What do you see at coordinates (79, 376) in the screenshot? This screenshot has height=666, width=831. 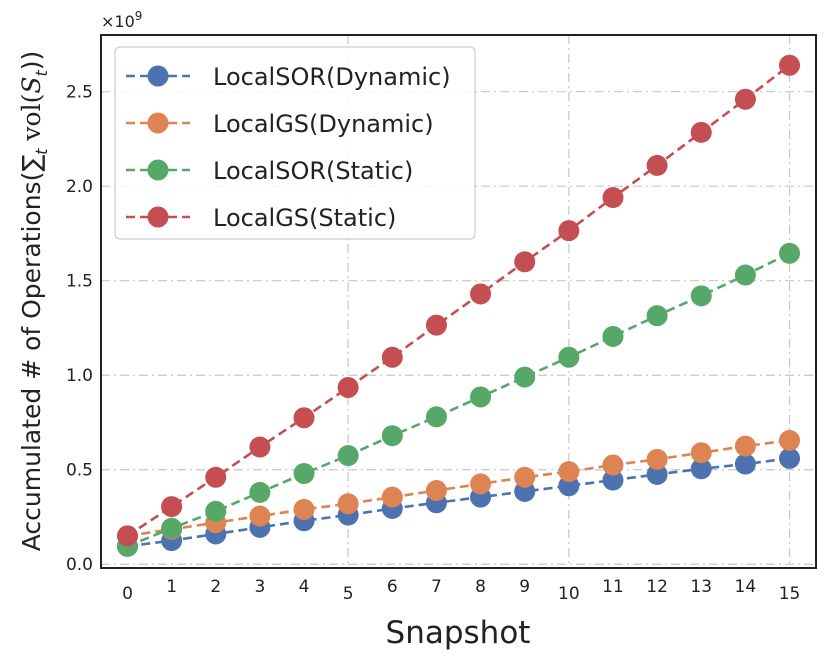 I see `y-tick-label: 1.0` at bounding box center [79, 376].